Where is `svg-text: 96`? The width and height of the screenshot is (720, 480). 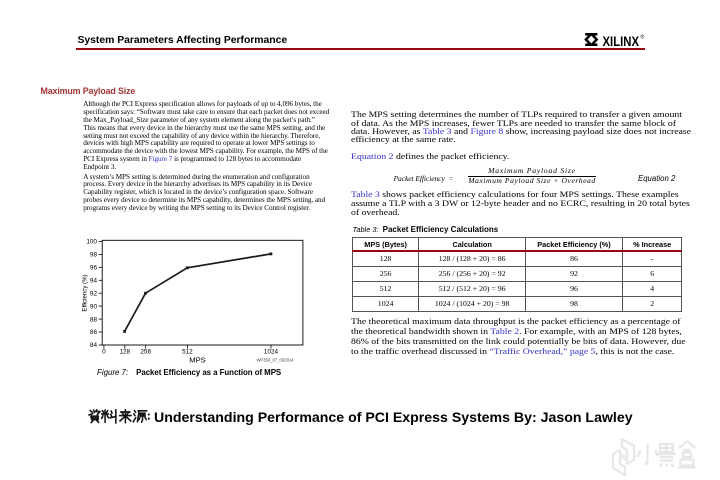 svg-text: 96 is located at coordinates (94, 268).